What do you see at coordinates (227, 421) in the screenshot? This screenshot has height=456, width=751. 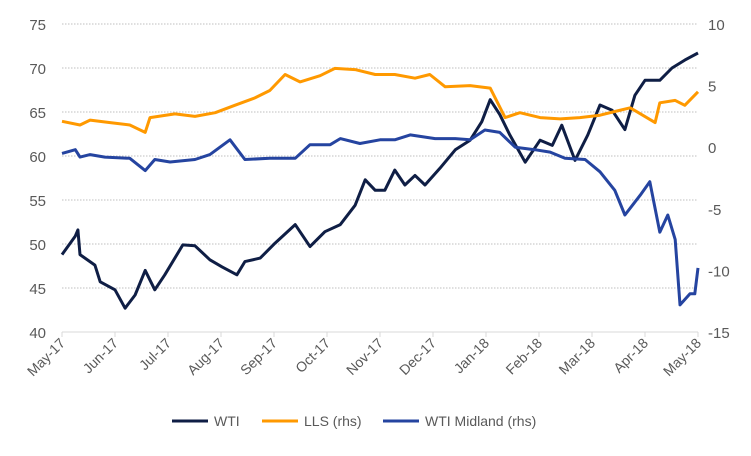 I see `legend-label: WTI` at bounding box center [227, 421].